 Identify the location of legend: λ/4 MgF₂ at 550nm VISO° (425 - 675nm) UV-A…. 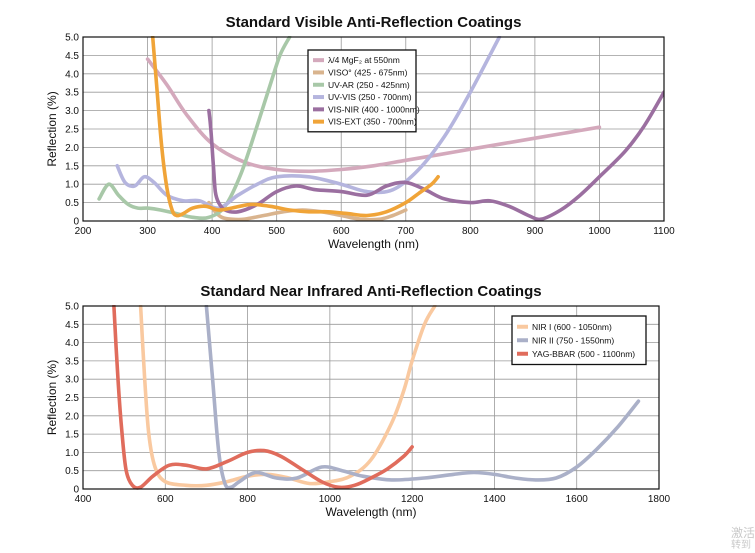
(363, 91).